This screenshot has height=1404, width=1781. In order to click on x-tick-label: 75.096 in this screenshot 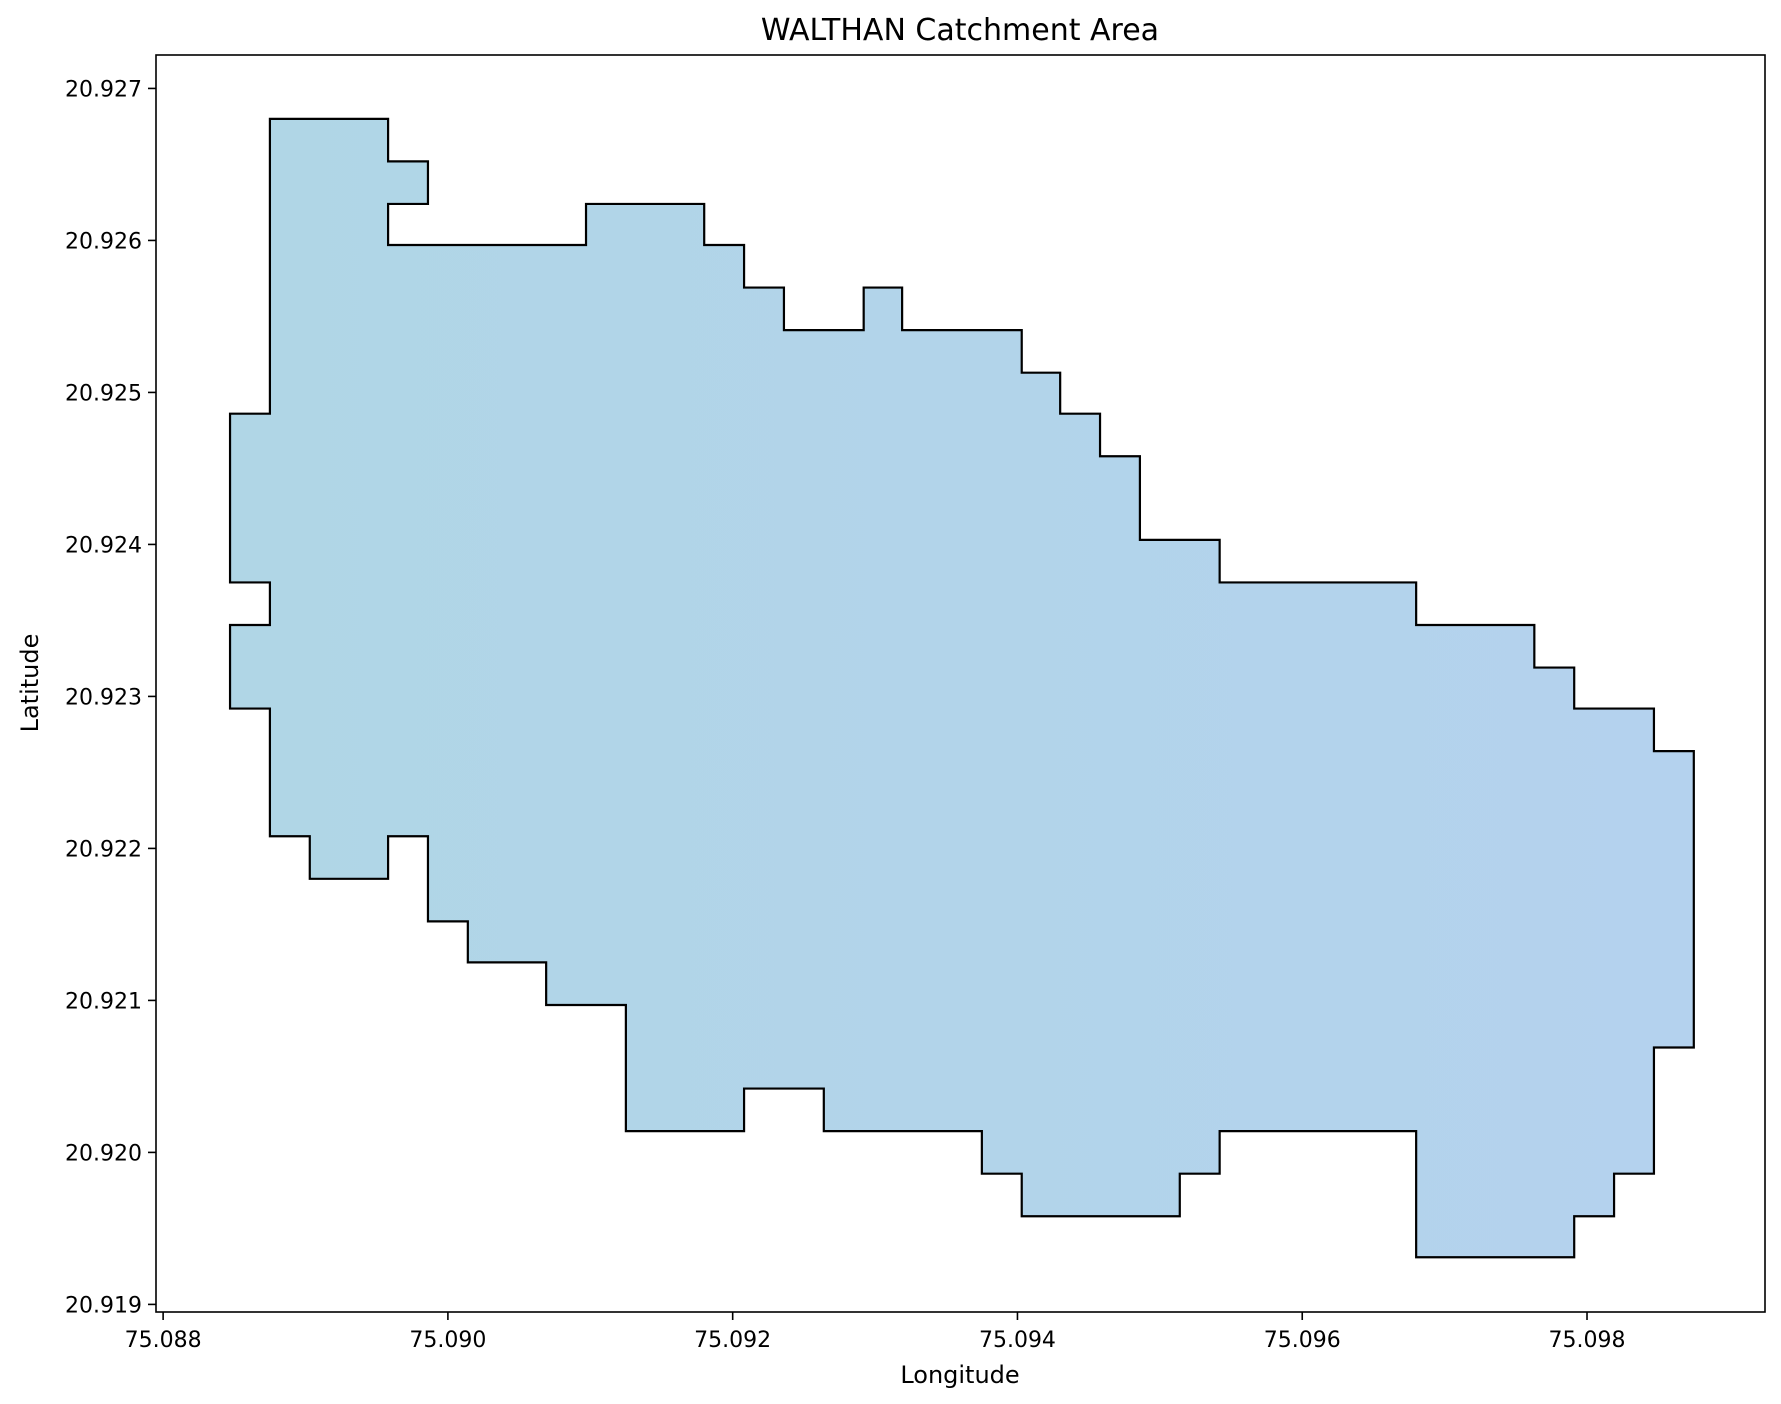, I will do `click(1302, 1340)`.